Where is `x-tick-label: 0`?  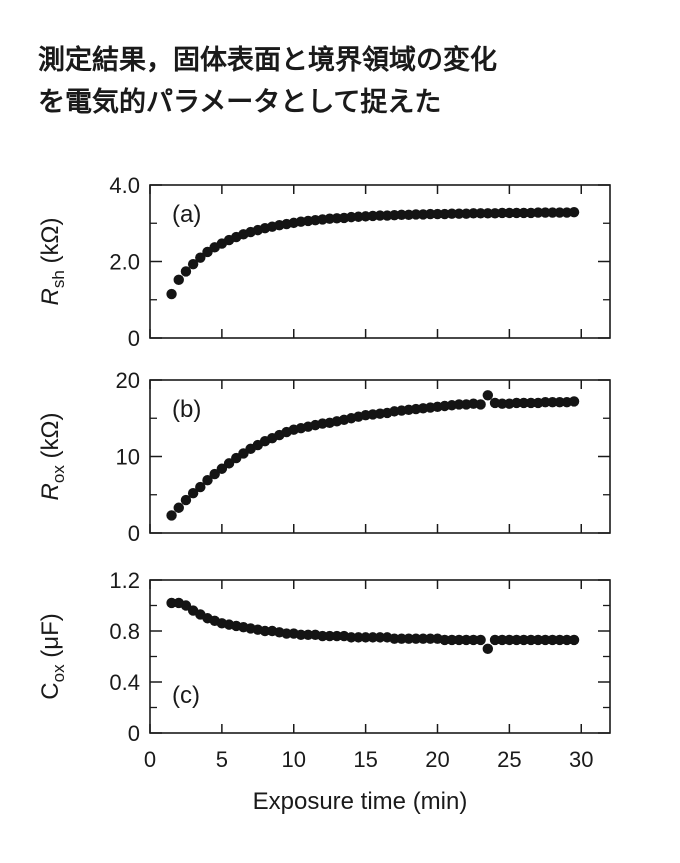
x-tick-label: 0 is located at coordinates (150, 759).